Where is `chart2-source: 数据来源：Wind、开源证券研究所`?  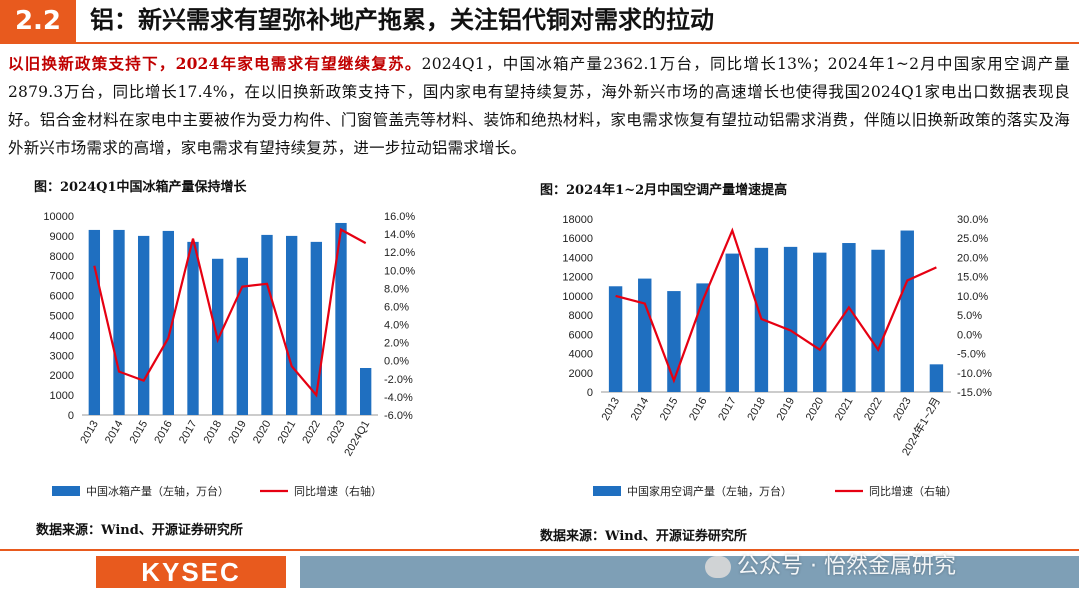 chart2-source: 数据来源：Wind、开源证券研究所 is located at coordinates (643, 536).